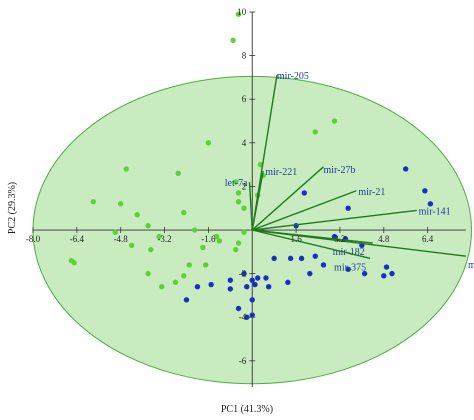 Image resolution: width=474 pixels, height=420 pixels. I want to click on x-axis-title: PC1 (41.3%), so click(247, 409).